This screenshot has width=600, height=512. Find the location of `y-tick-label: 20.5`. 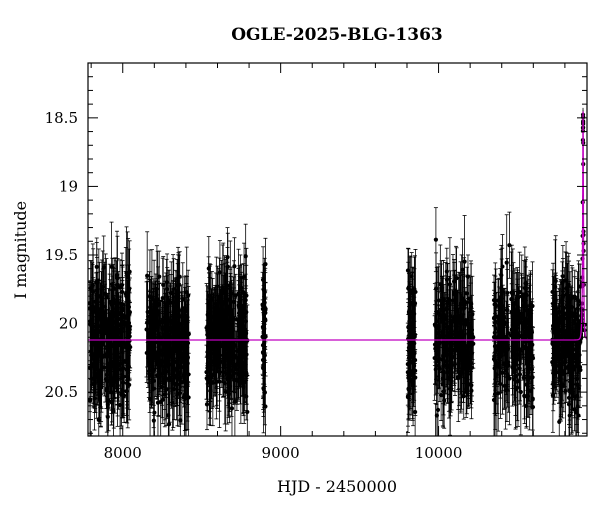

y-tick-label: 20.5 is located at coordinates (61, 392).